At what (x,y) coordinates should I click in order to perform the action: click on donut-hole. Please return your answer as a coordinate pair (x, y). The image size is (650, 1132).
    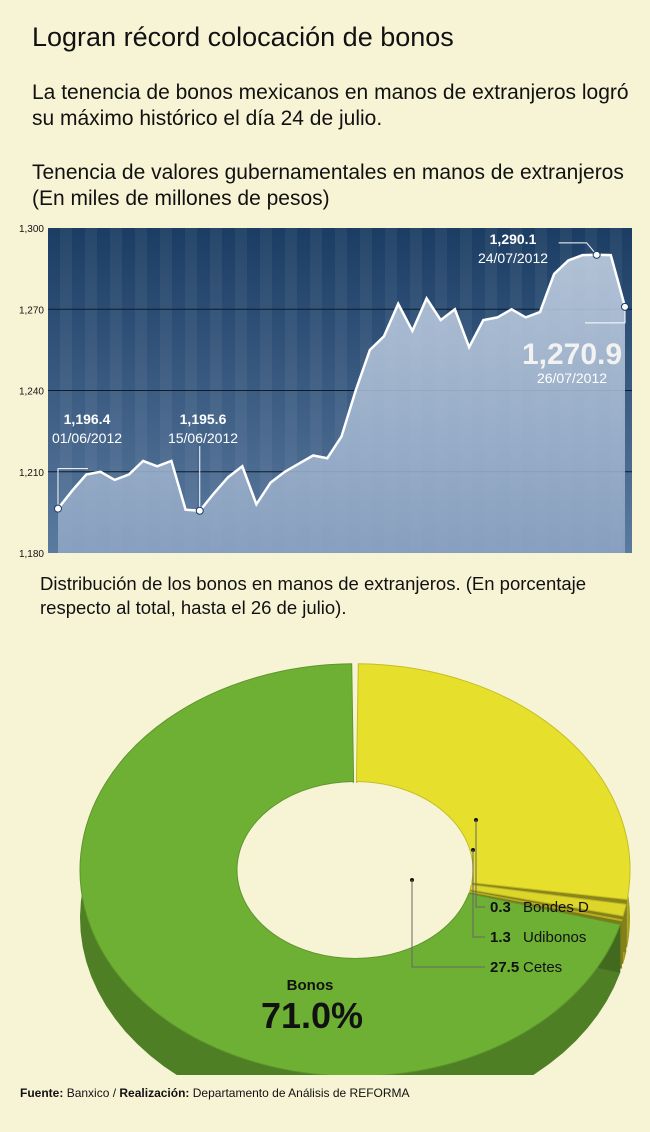
    Looking at the image, I should click on (355, 870).